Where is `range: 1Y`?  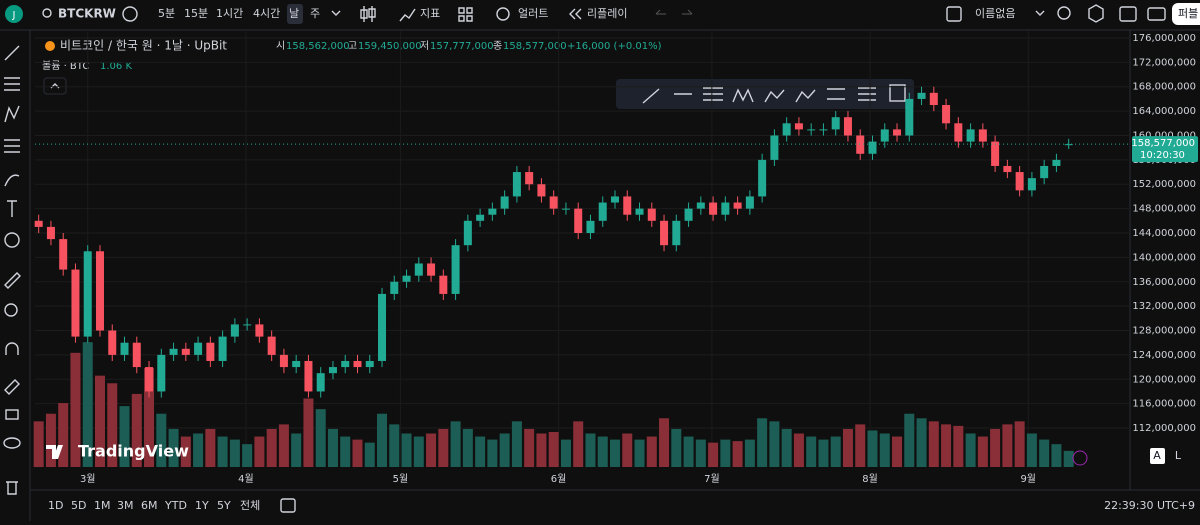
range: 1Y is located at coordinates (202, 505).